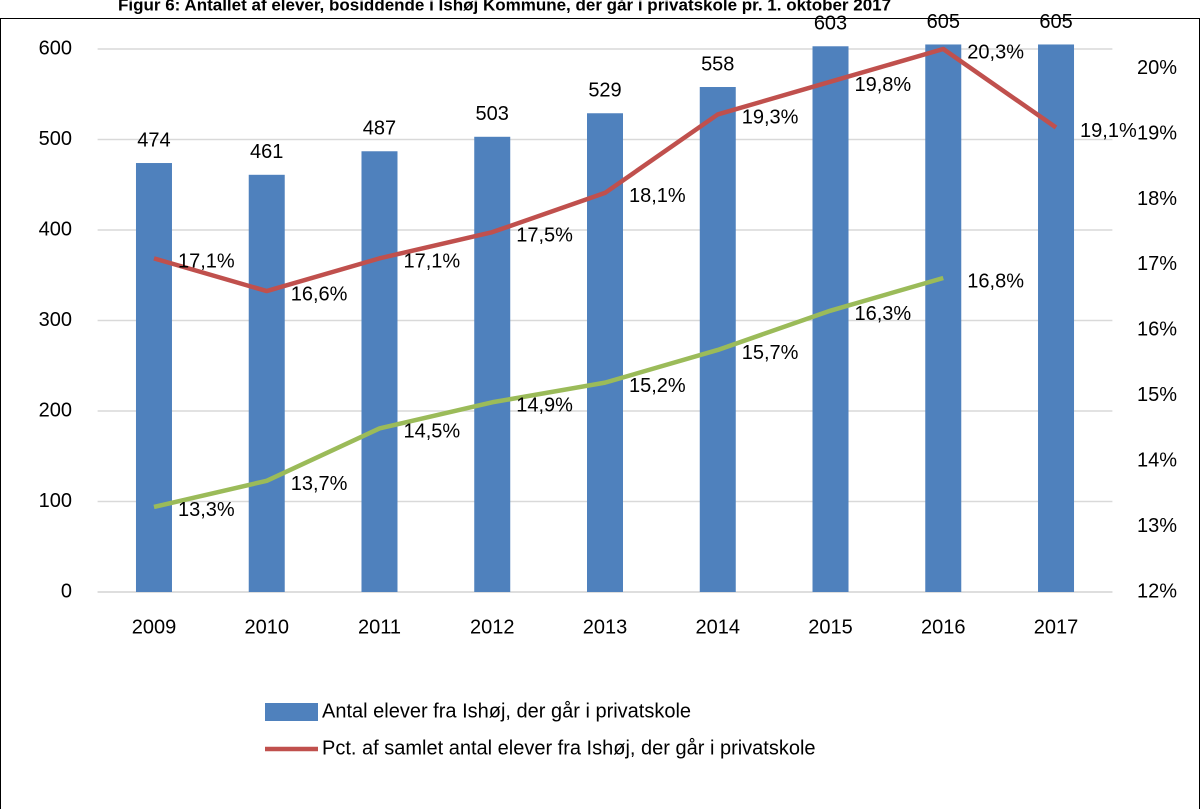  I want to click on x-tick-label: 2017, so click(1056, 627).